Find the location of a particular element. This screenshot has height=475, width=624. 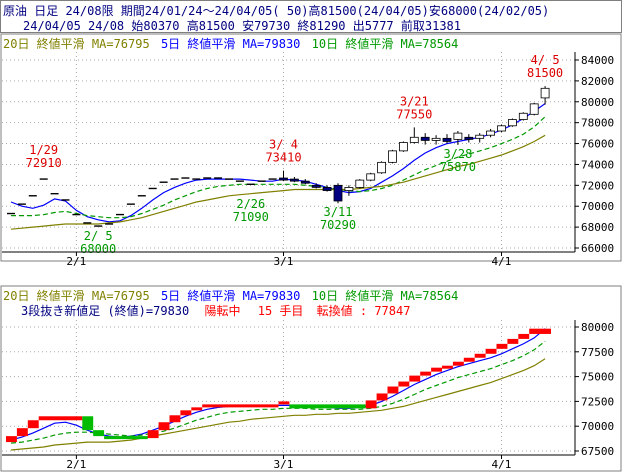

top-legend-ma5: 5日 終値平滑 MA=79830 is located at coordinates (230, 43).